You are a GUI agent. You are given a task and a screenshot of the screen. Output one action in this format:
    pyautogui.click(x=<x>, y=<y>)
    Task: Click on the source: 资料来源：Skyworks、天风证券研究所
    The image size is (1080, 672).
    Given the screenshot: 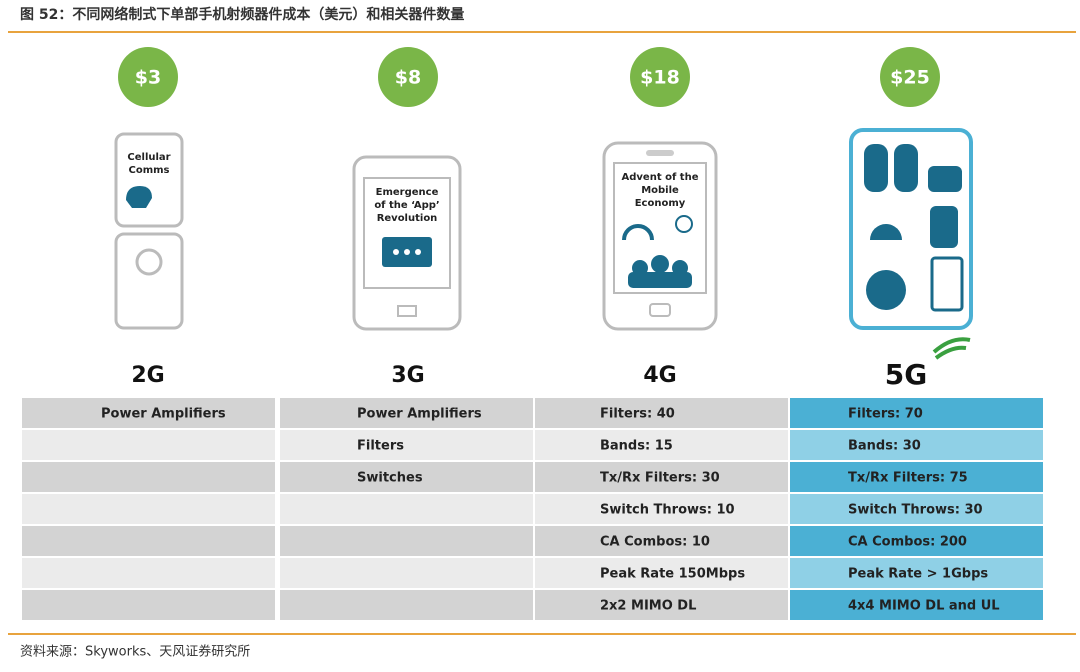 What is the action you would take?
    pyautogui.click(x=135, y=652)
    